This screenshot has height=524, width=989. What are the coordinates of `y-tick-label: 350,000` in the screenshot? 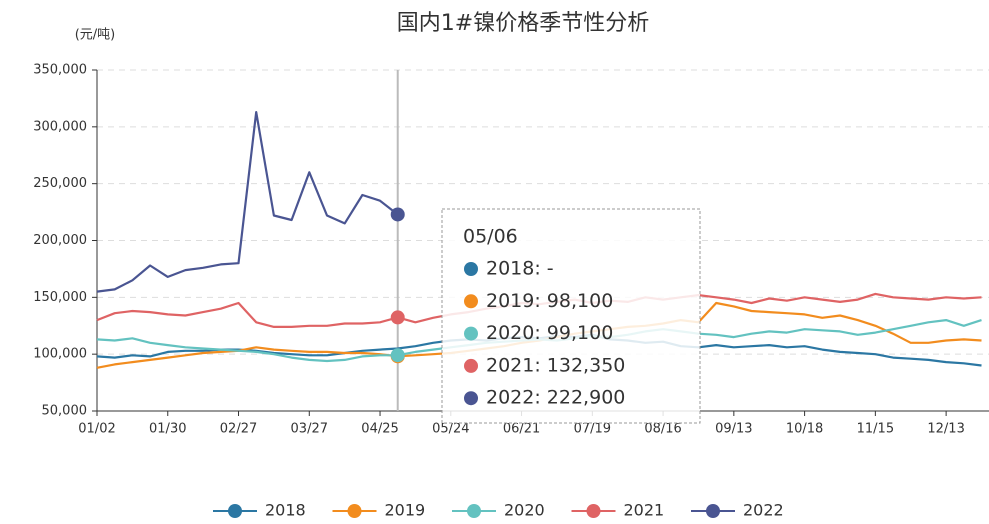 It's located at (60, 70).